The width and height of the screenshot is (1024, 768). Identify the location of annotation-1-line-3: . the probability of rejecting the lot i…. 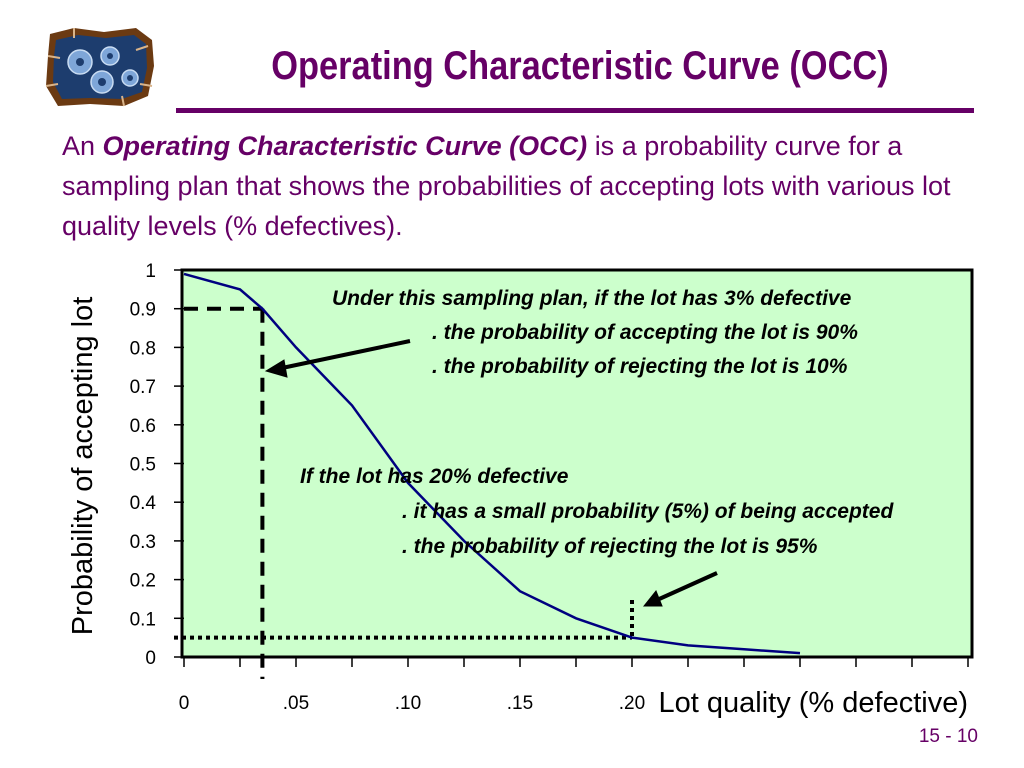
(640, 366).